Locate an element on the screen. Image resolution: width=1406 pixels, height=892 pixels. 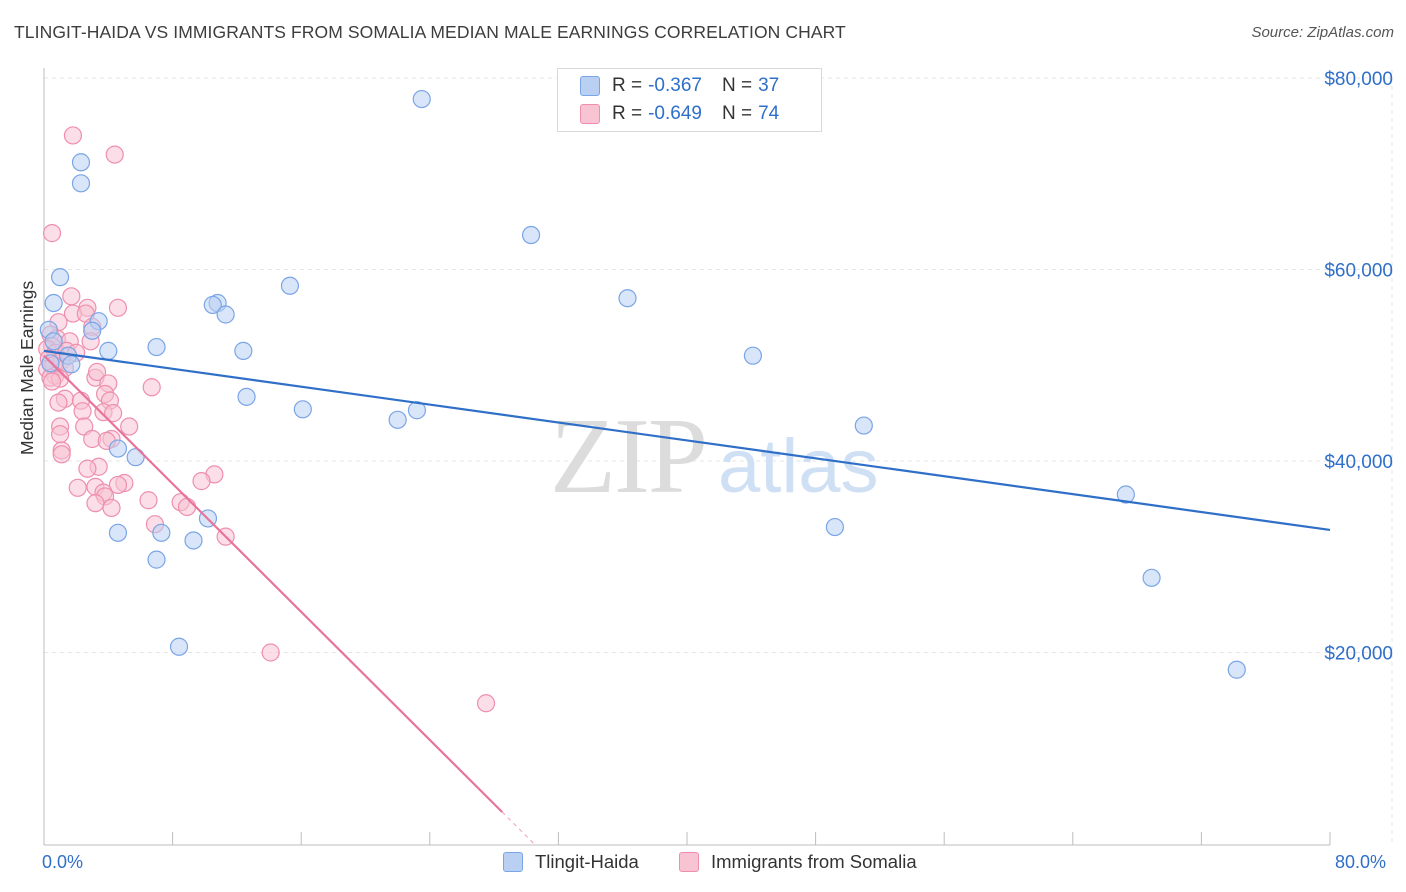
legend-r-value: -0.367 is located at coordinates (675, 85).